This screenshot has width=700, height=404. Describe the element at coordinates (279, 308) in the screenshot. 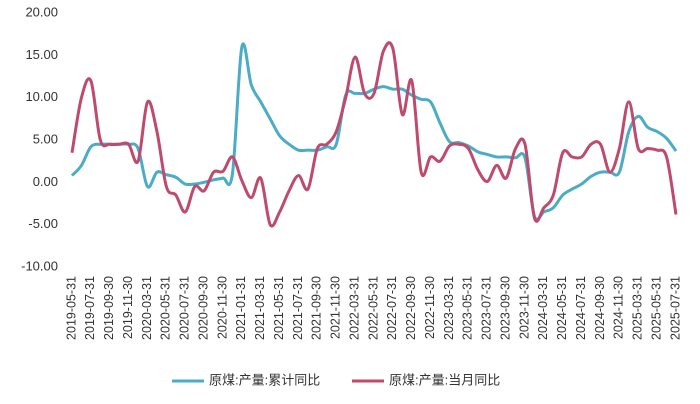

I see `x-tick-label: 2021-05-31` at that location.